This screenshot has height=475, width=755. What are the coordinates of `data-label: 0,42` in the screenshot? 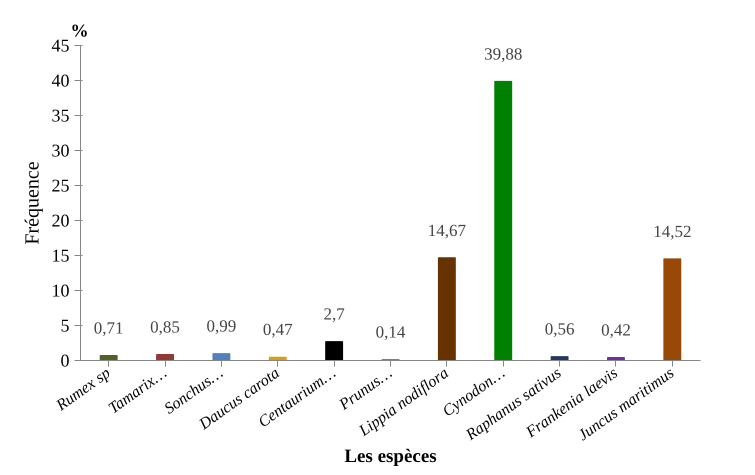 It's located at (616, 330).